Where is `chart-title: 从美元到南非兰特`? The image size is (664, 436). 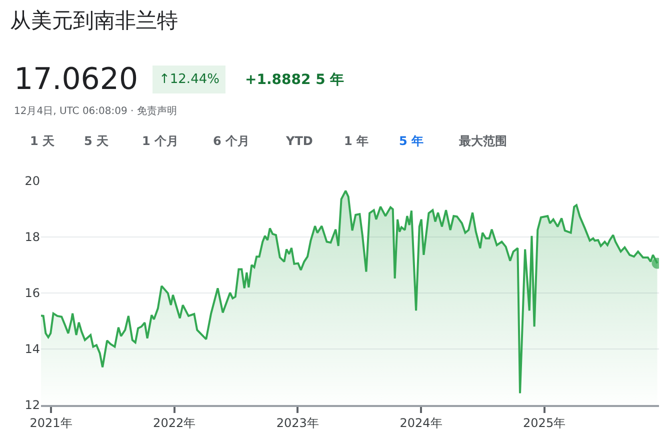
chart-title: 从美元到南非兰特 is located at coordinates (94, 20).